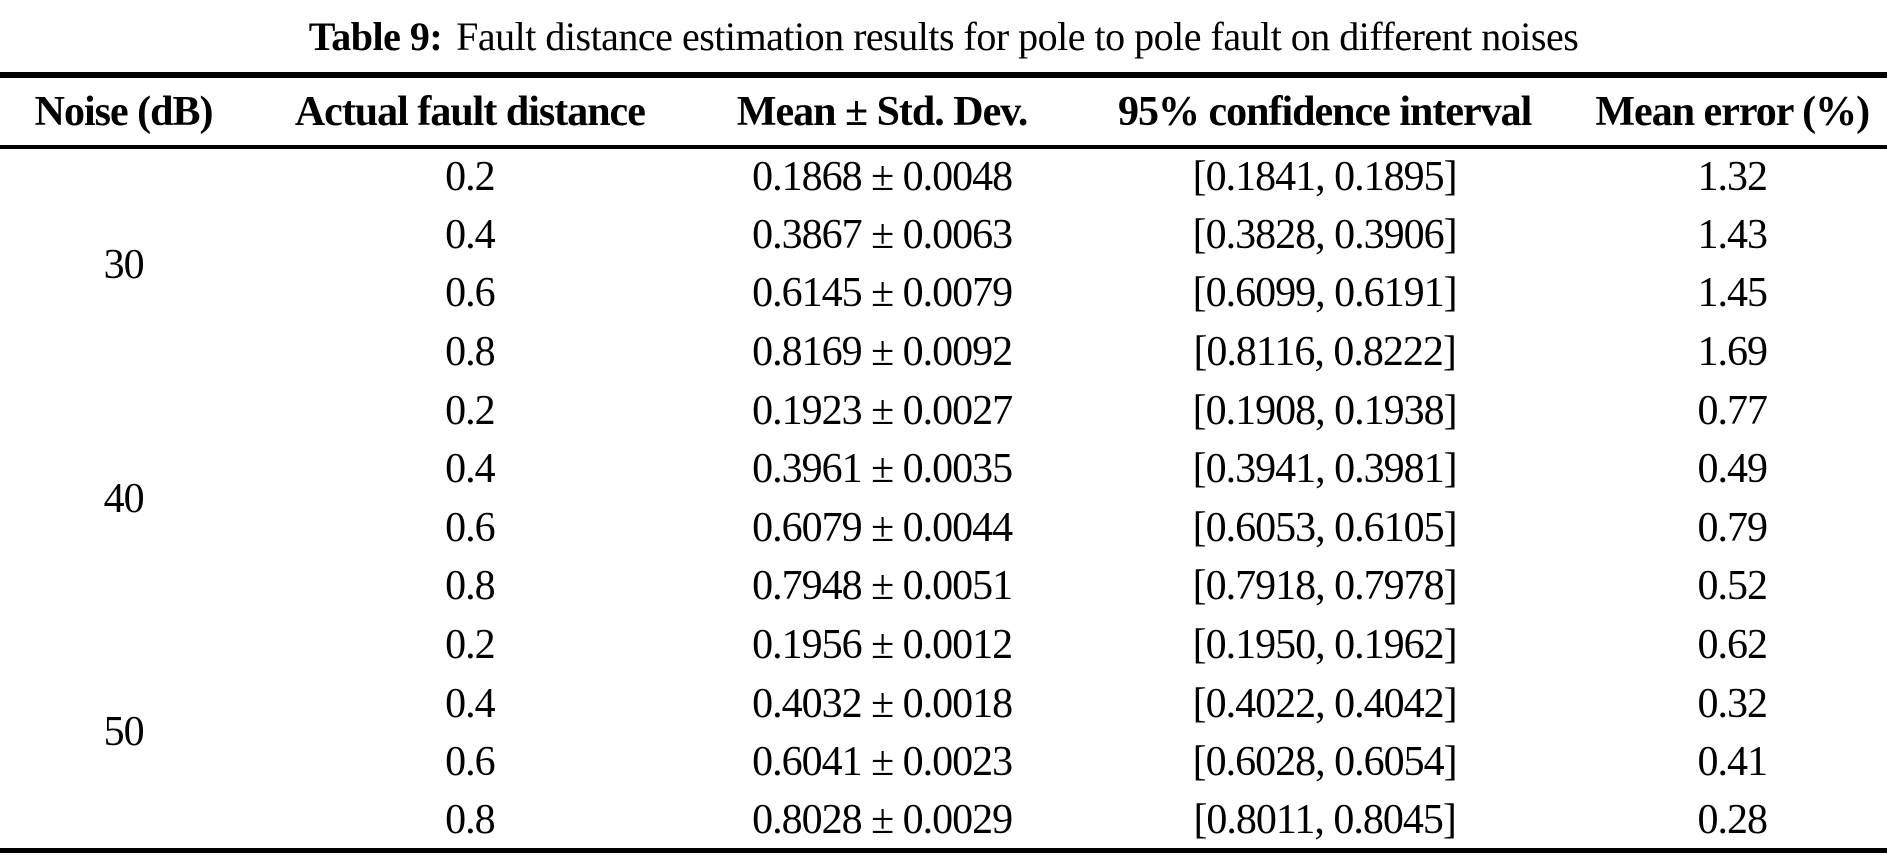  Describe the element at coordinates (1732, 645) in the screenshot. I see `cell-mean-error: 0.62` at that location.